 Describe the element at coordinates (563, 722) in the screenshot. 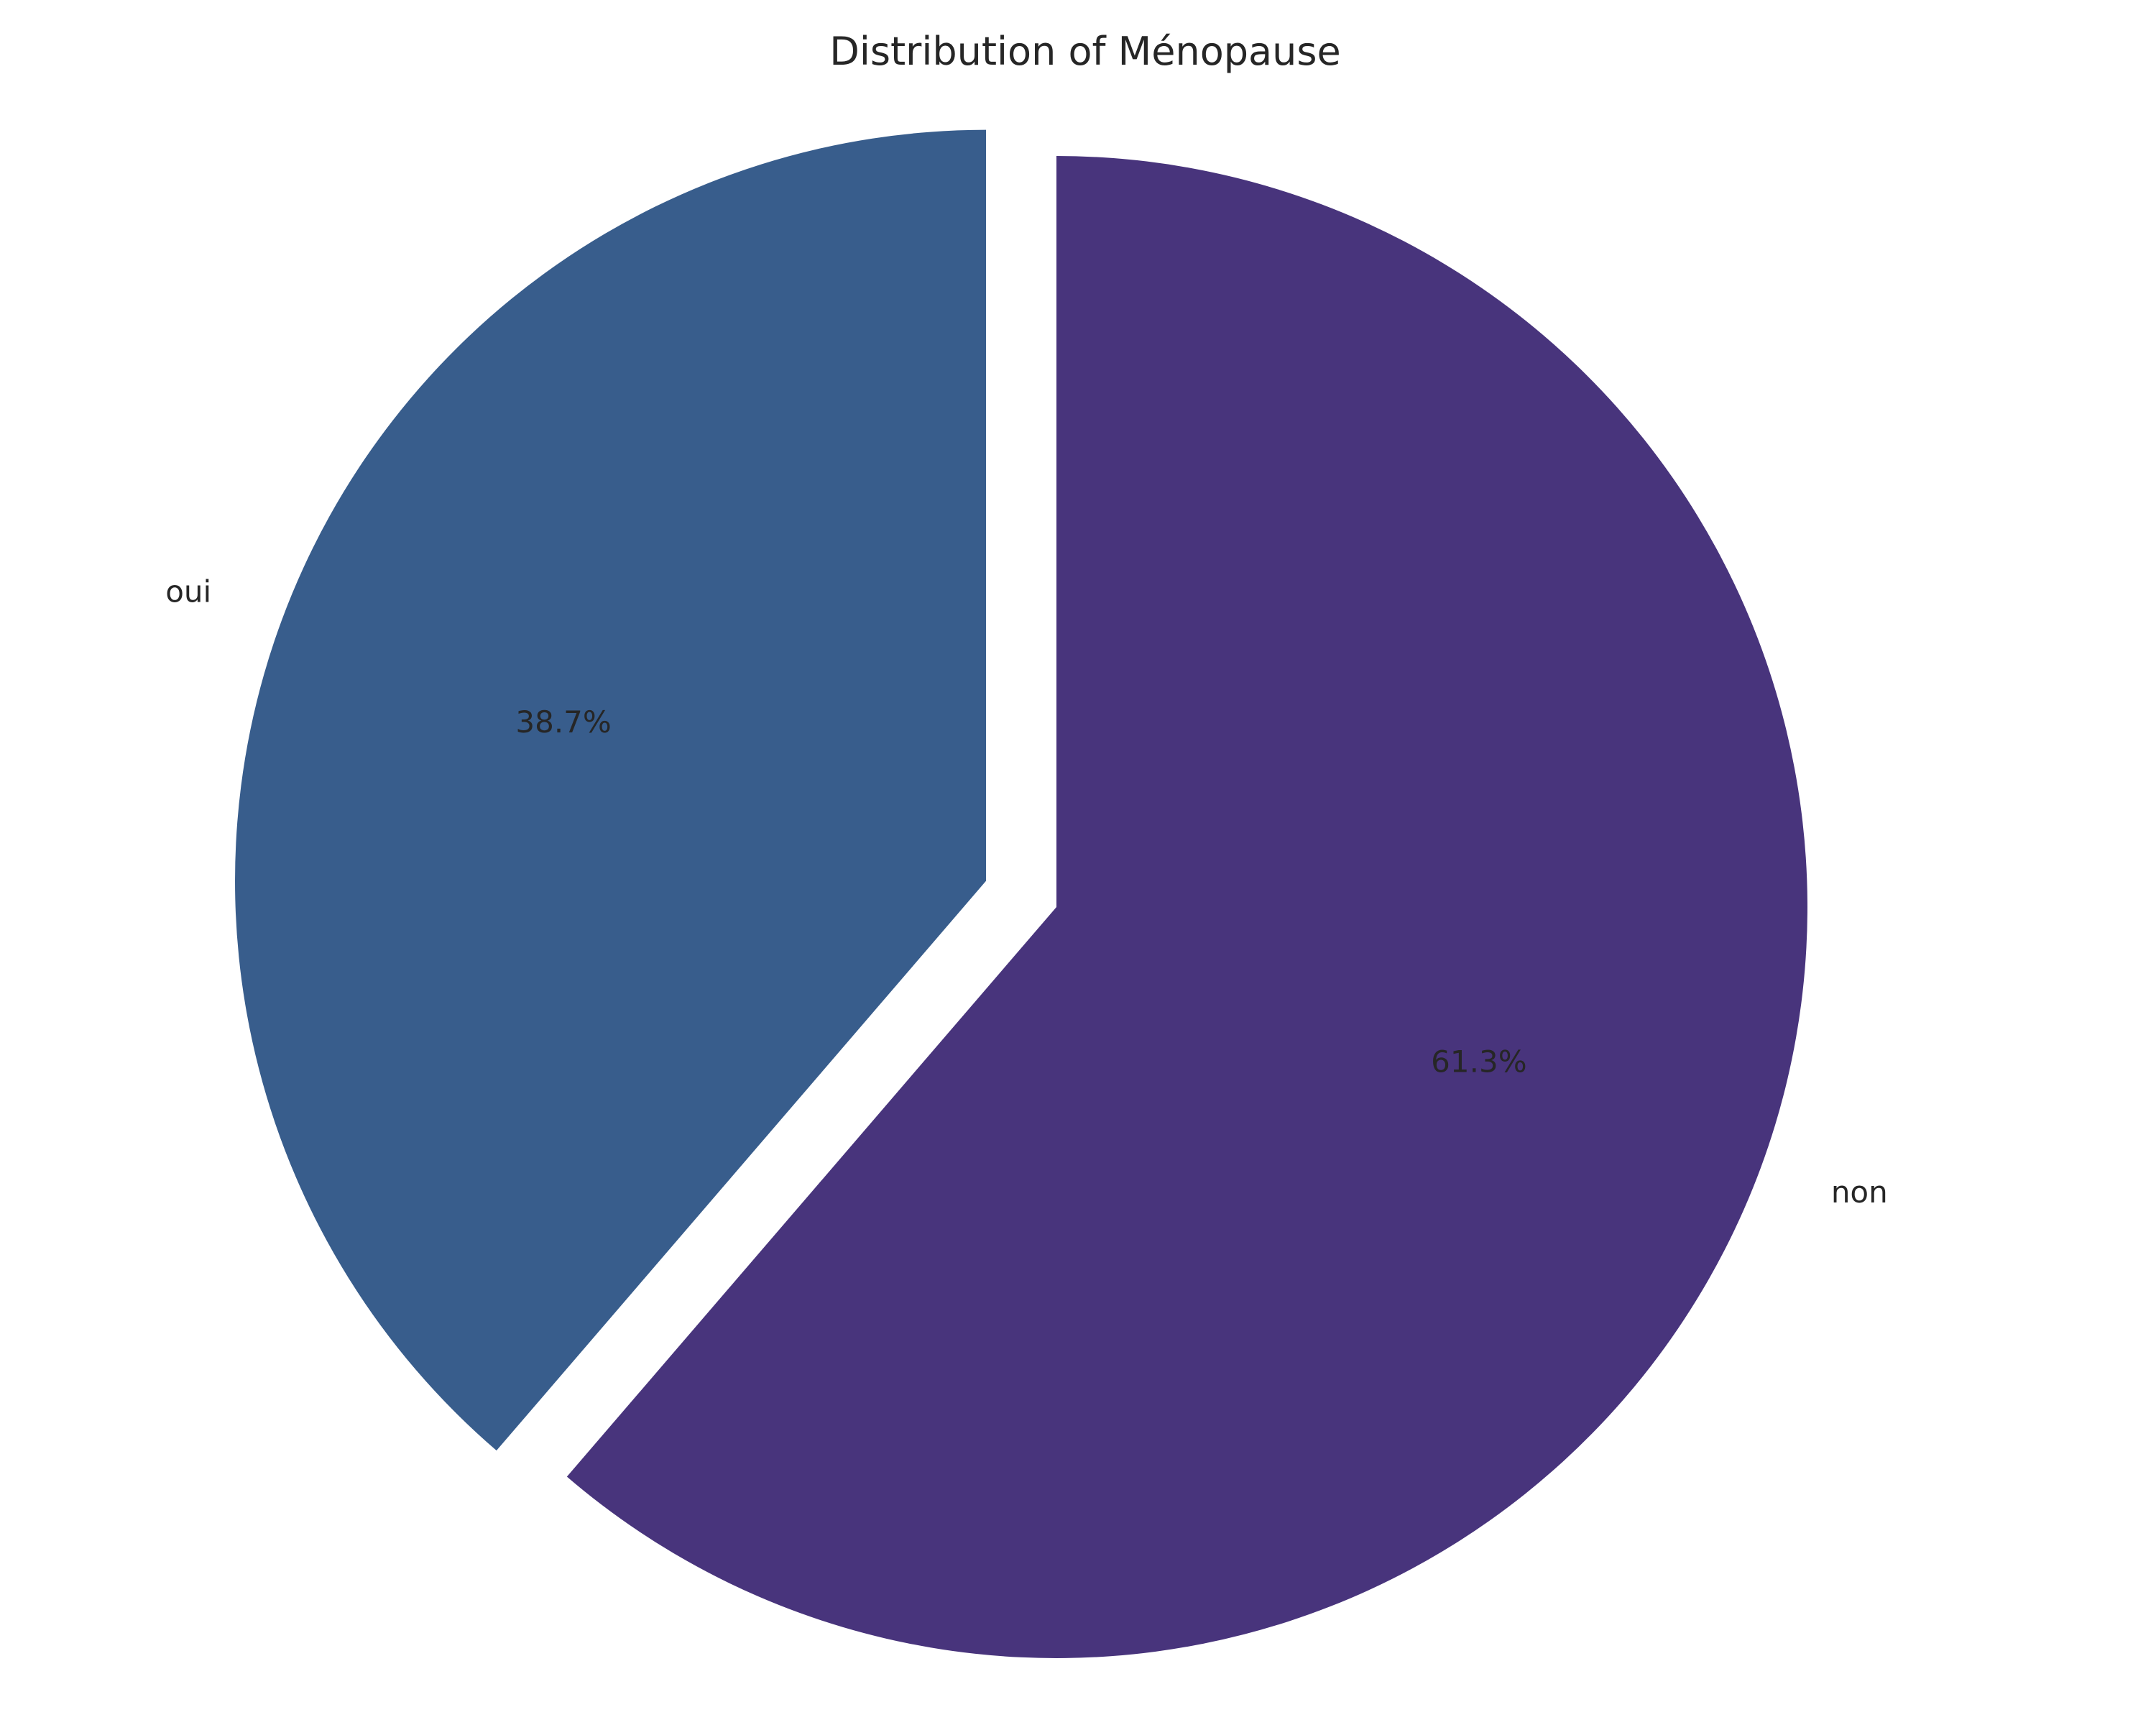

I see `slice-percent-oui: 38.7%` at that location.